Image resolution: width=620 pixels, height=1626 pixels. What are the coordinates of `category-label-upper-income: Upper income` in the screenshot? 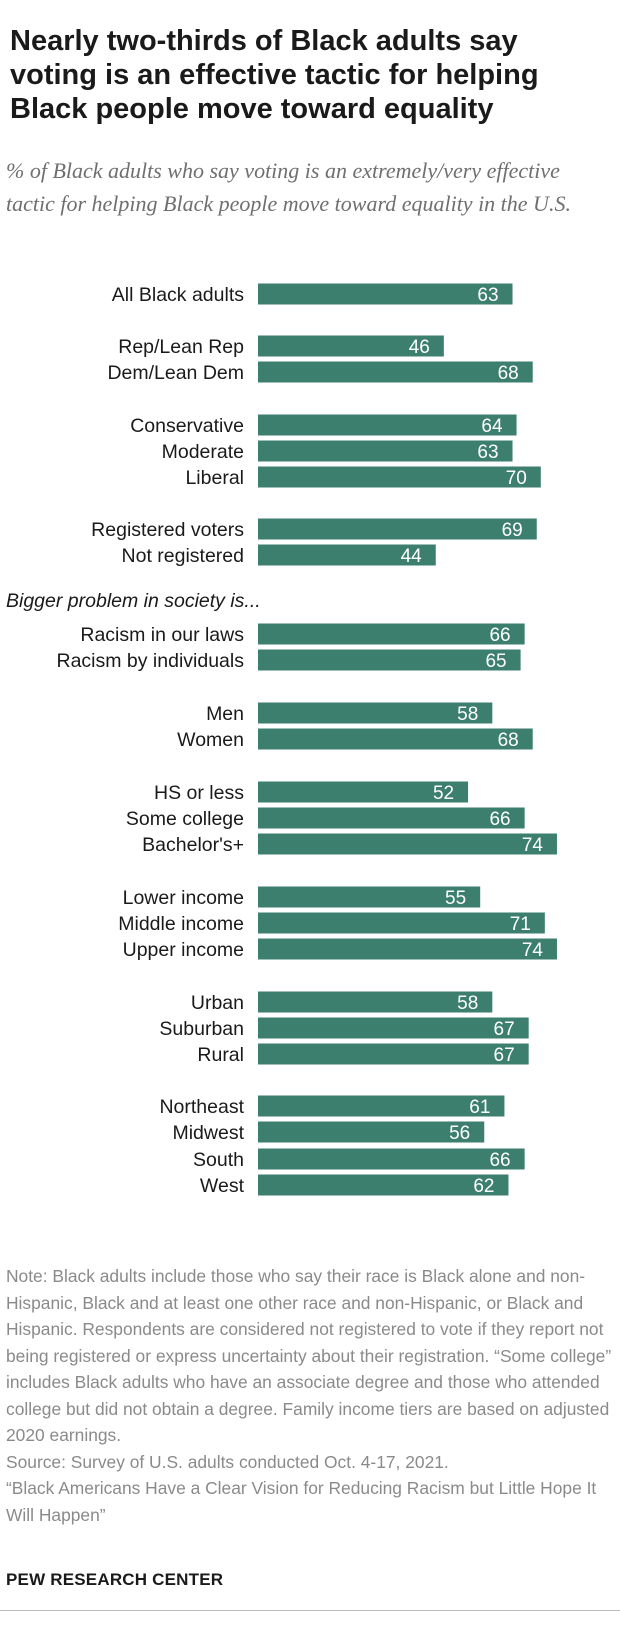 It's located at (183, 950).